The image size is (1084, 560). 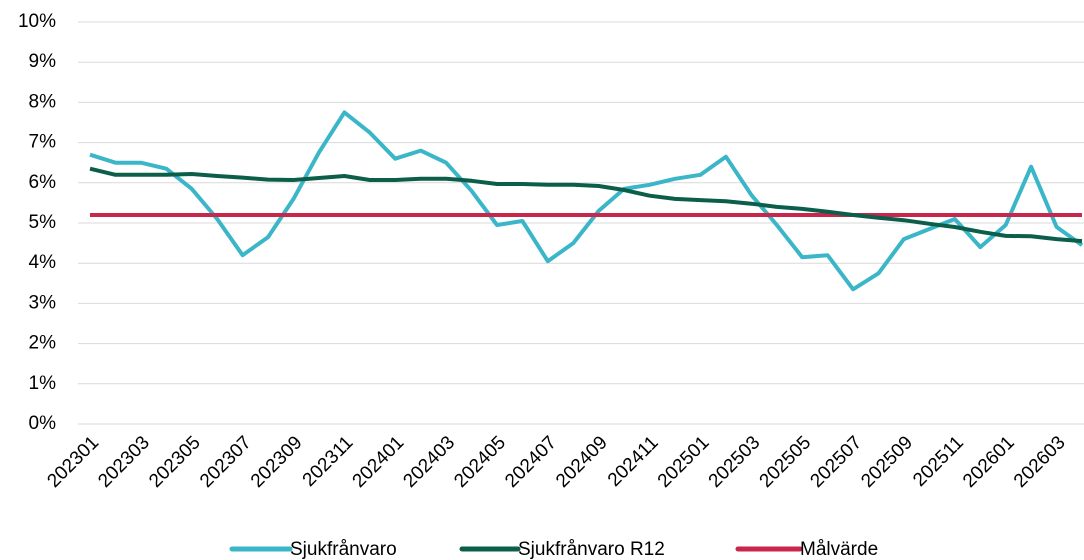 What do you see at coordinates (226, 462) in the screenshot?
I see `x-tick-label: 202307` at bounding box center [226, 462].